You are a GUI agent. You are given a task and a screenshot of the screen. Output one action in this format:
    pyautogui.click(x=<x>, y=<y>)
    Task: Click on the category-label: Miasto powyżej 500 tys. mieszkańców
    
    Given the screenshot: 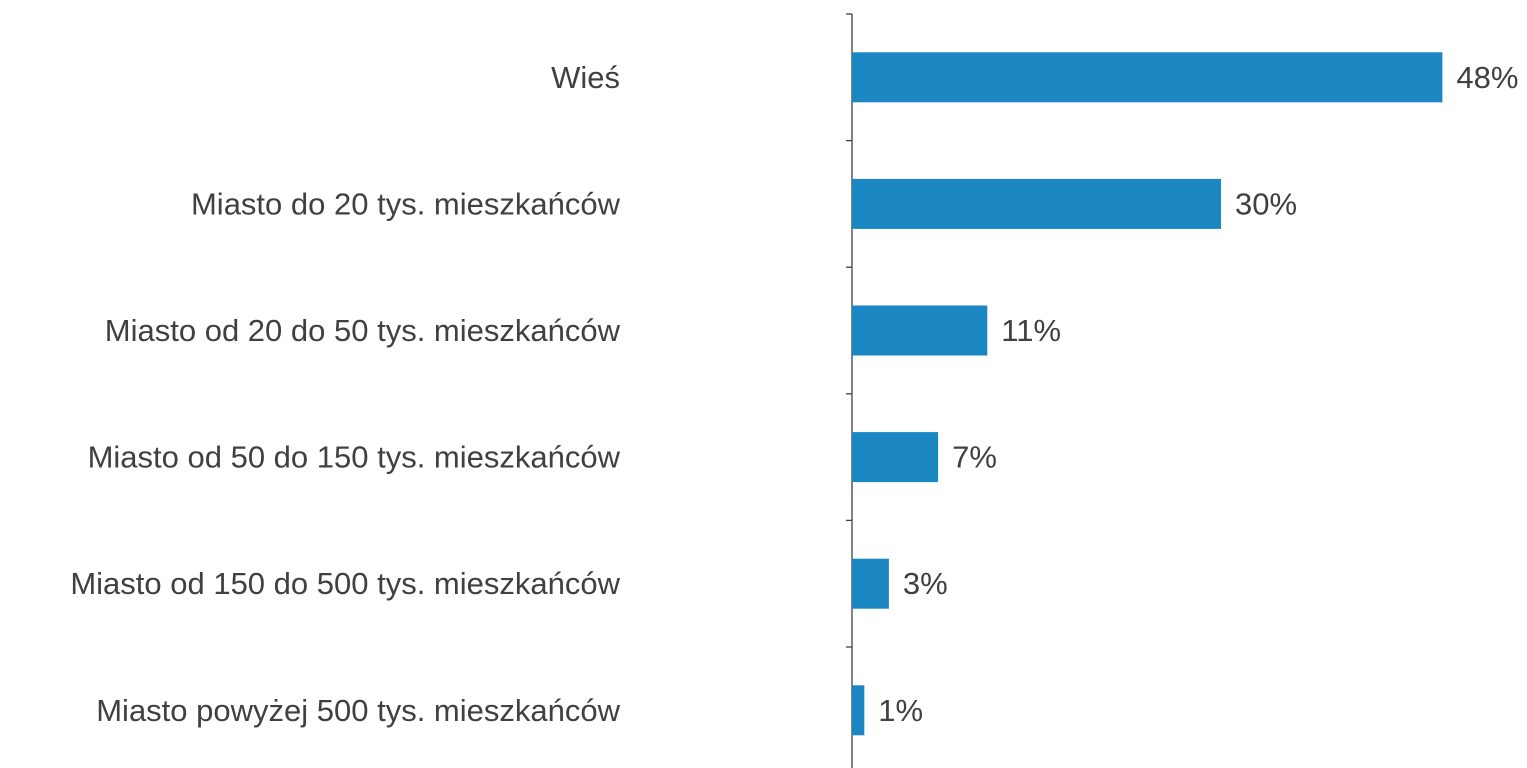 What is the action you would take?
    pyautogui.click(x=358, y=710)
    